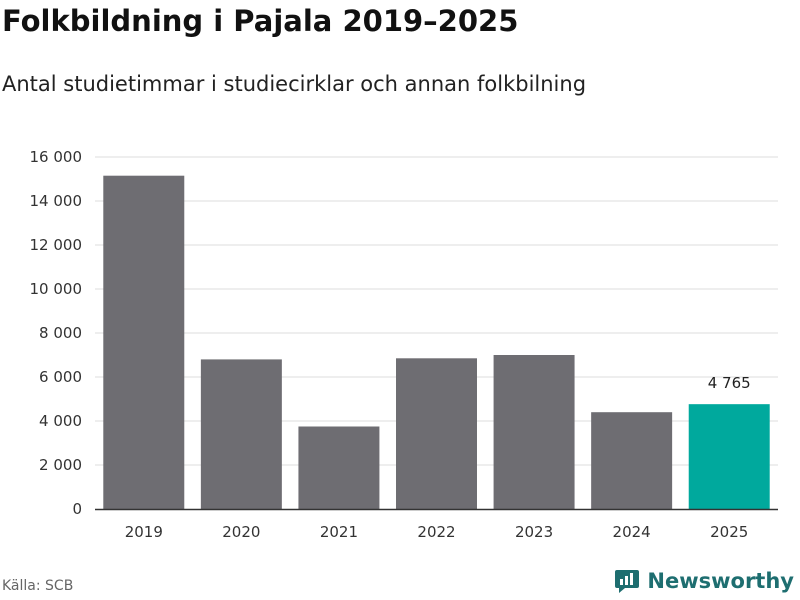 The width and height of the screenshot is (800, 600). What do you see at coordinates (260, 21) in the screenshot?
I see `chart-title: Folkbildning i Pajala 2019–2025` at bounding box center [260, 21].